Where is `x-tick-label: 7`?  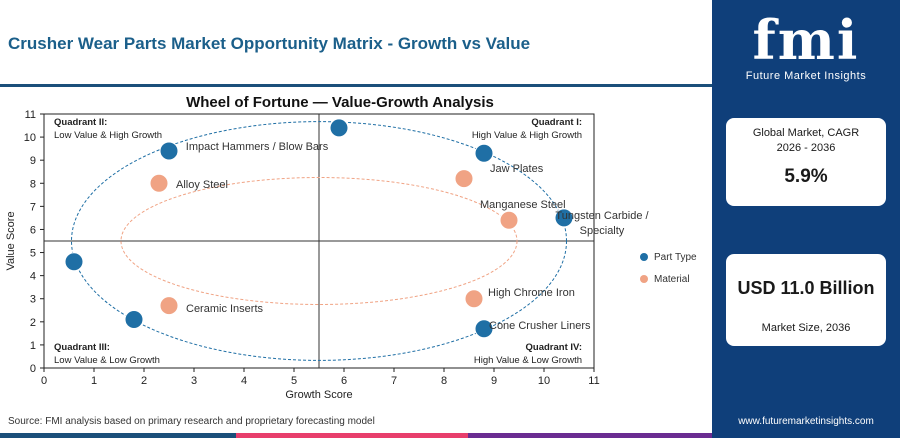 x-tick-label: 7 is located at coordinates (394, 381).